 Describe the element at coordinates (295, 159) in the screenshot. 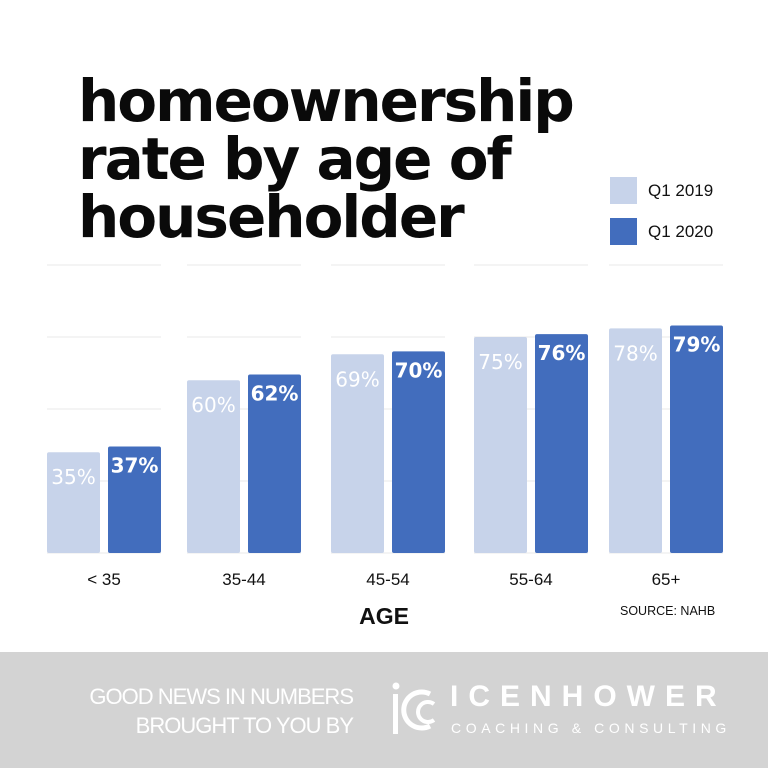

I see `title-line: rate by age of` at that location.